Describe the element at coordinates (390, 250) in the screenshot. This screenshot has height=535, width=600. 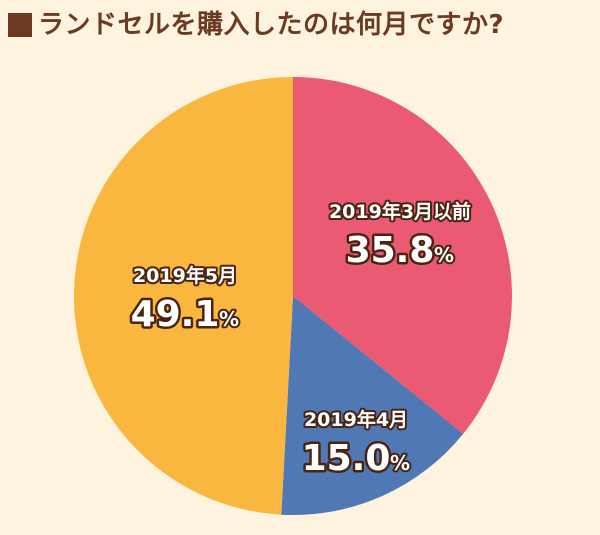
I see `slice-value-label: 35.8` at that location.